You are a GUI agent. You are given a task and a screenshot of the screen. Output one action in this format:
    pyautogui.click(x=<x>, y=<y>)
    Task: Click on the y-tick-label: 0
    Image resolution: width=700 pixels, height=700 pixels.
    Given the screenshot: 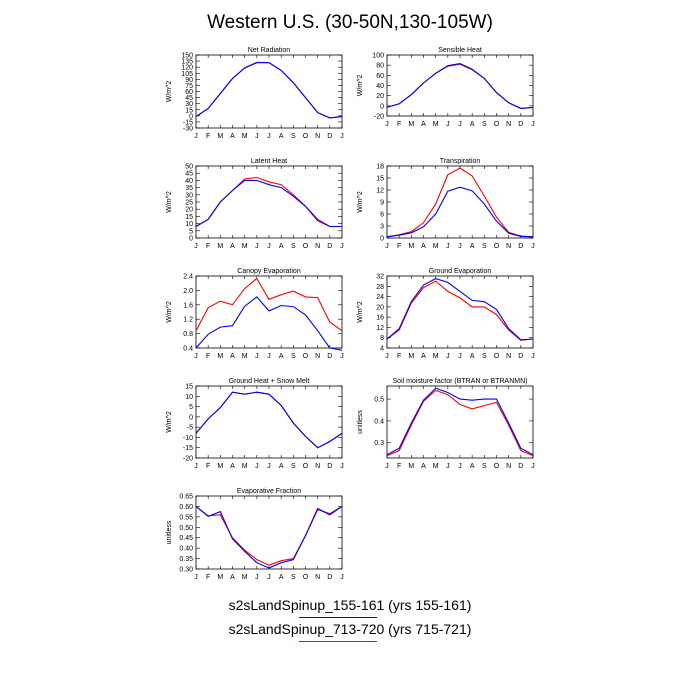 What is the action you would take?
    pyautogui.click(x=382, y=106)
    